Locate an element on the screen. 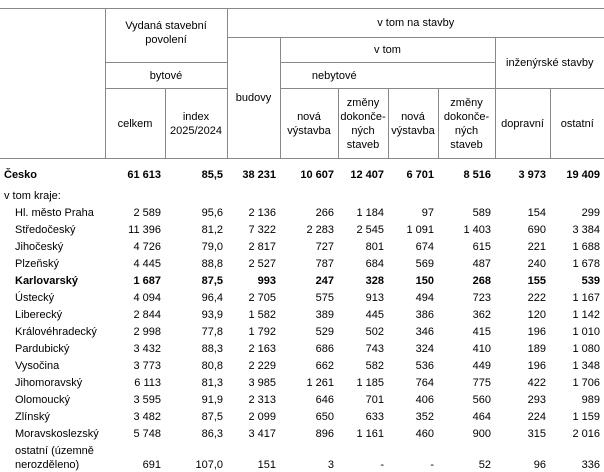 This screenshot has height=472, width=604. cell: 12 407 is located at coordinates (363, 173).